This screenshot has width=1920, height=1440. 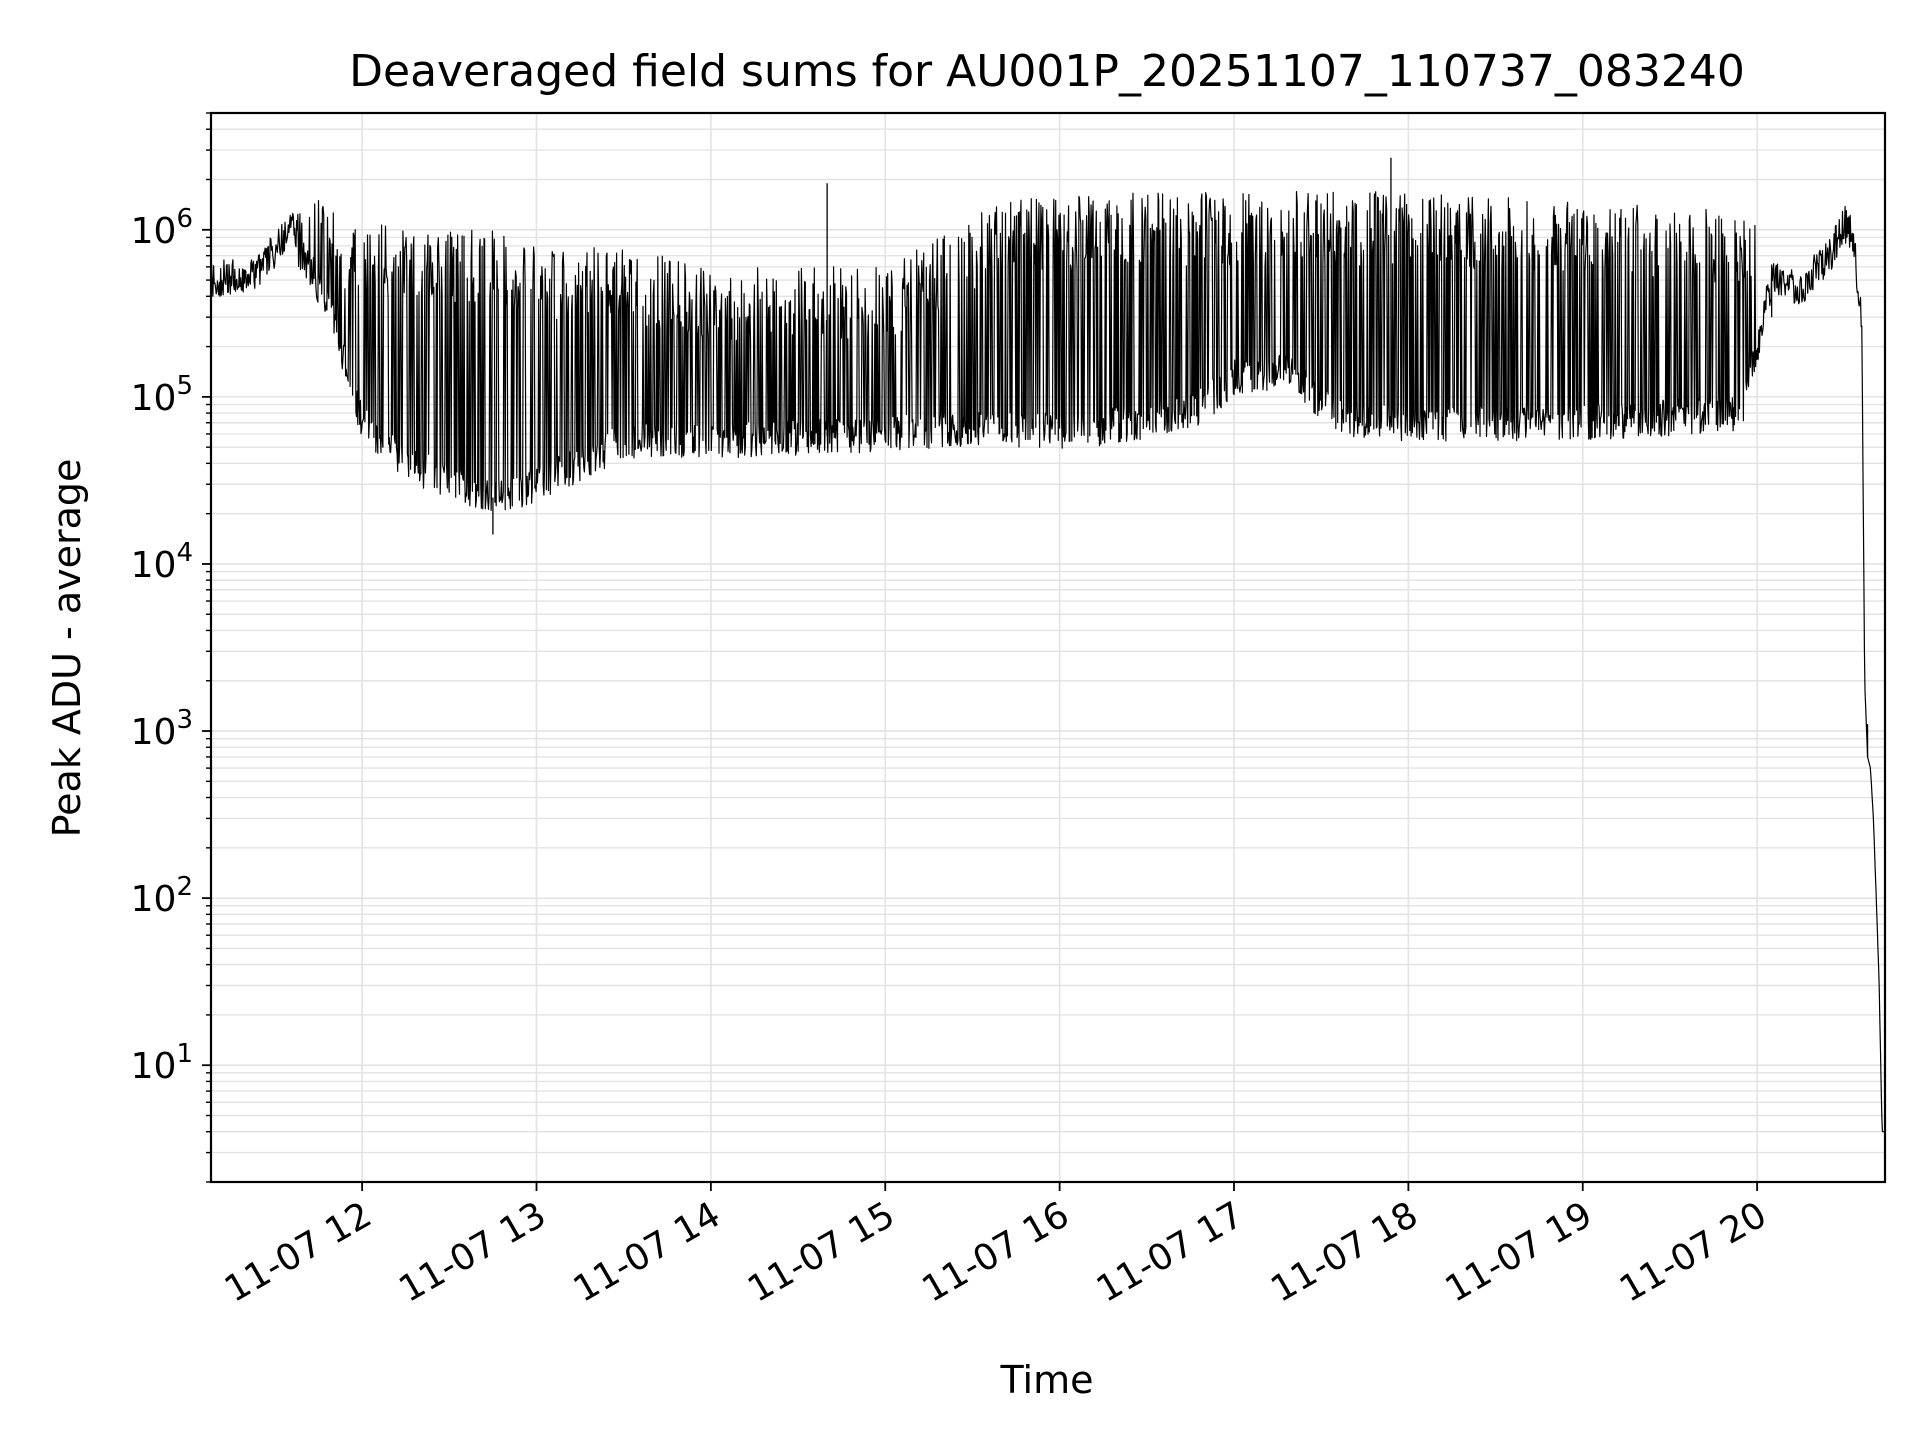 I want to click on x-tick-label: 11-07 19, so click(x=1519, y=1252).